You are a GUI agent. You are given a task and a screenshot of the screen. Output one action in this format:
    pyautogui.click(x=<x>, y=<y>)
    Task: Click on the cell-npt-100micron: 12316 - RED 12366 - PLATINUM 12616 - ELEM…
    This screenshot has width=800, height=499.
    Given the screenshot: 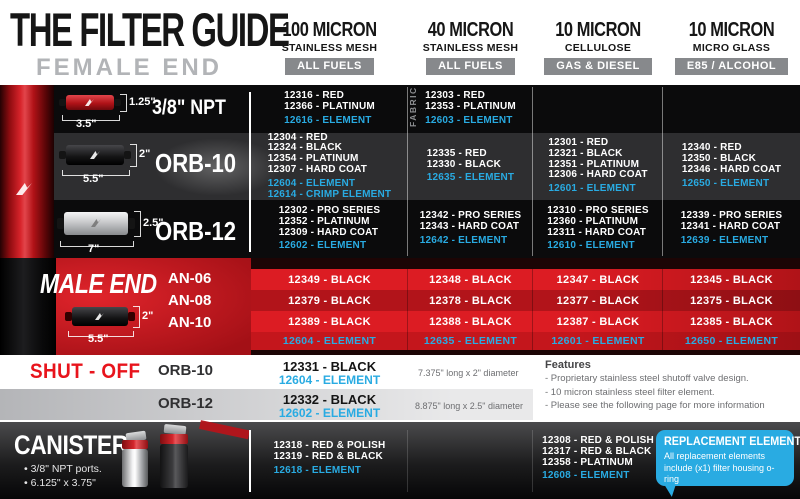 What is the action you would take?
    pyautogui.click(x=329, y=109)
    